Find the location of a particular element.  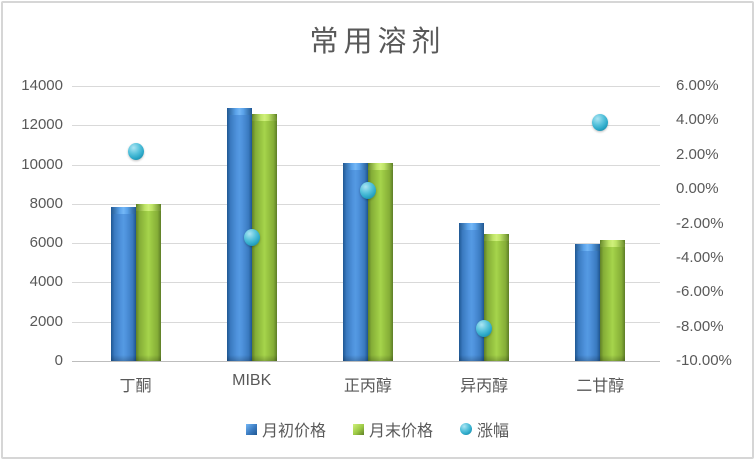

legend-item-begin: 月初价格 is located at coordinates (285, 429).